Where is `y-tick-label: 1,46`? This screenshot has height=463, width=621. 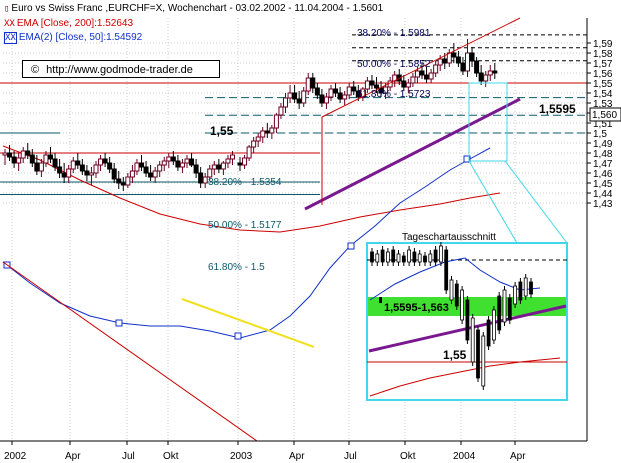 y-tick-label: 1,46 is located at coordinates (603, 174).